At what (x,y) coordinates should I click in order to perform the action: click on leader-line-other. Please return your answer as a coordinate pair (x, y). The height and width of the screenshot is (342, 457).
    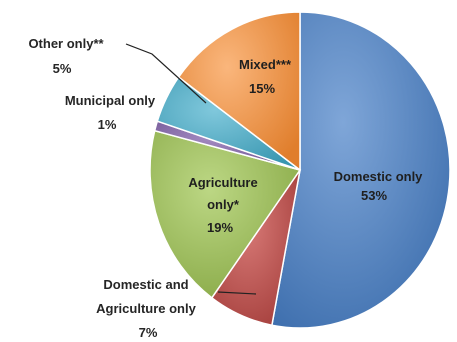
    Looking at the image, I should click on (166, 73).